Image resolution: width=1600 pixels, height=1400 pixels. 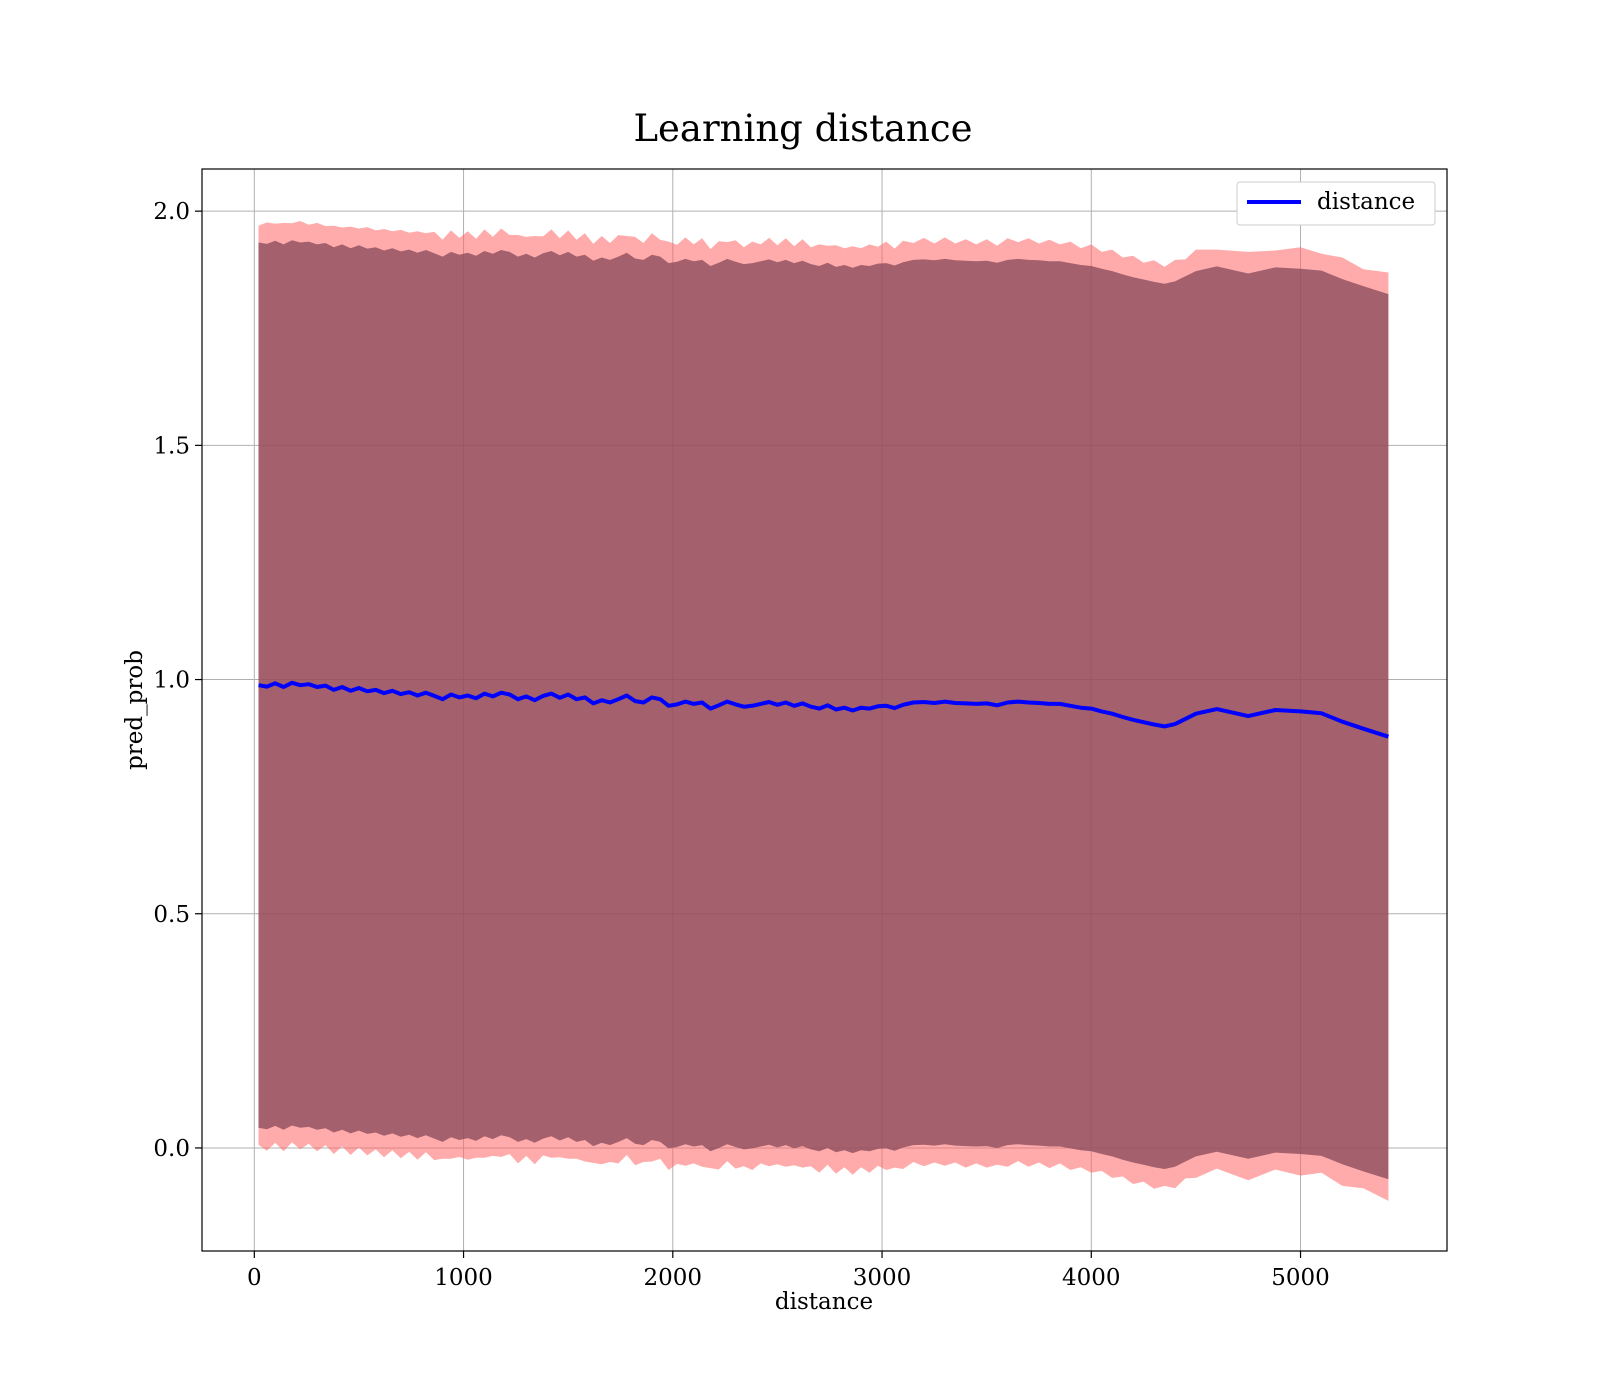 I want to click on x-axis-label: distance, so click(x=824, y=1302).